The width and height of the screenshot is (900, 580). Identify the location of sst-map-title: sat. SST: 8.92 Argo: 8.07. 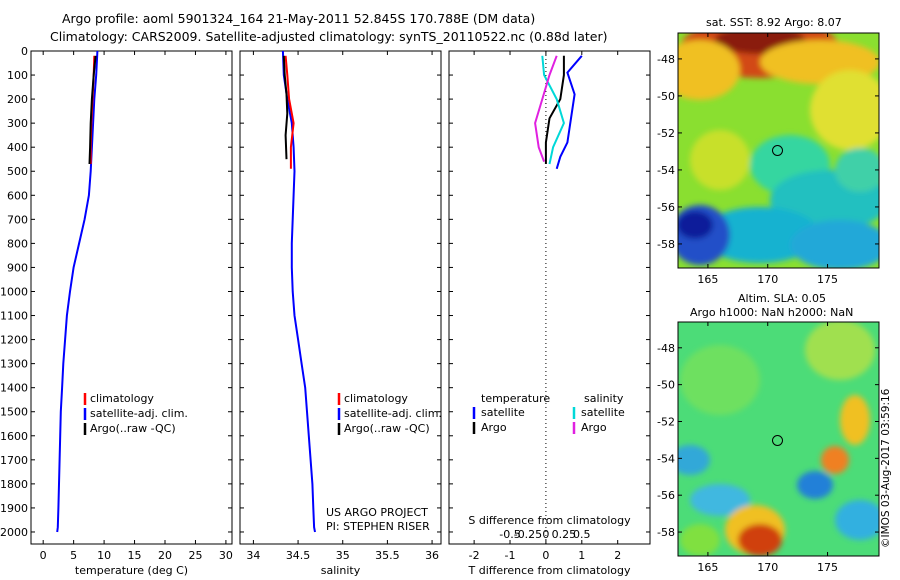
(774, 22).